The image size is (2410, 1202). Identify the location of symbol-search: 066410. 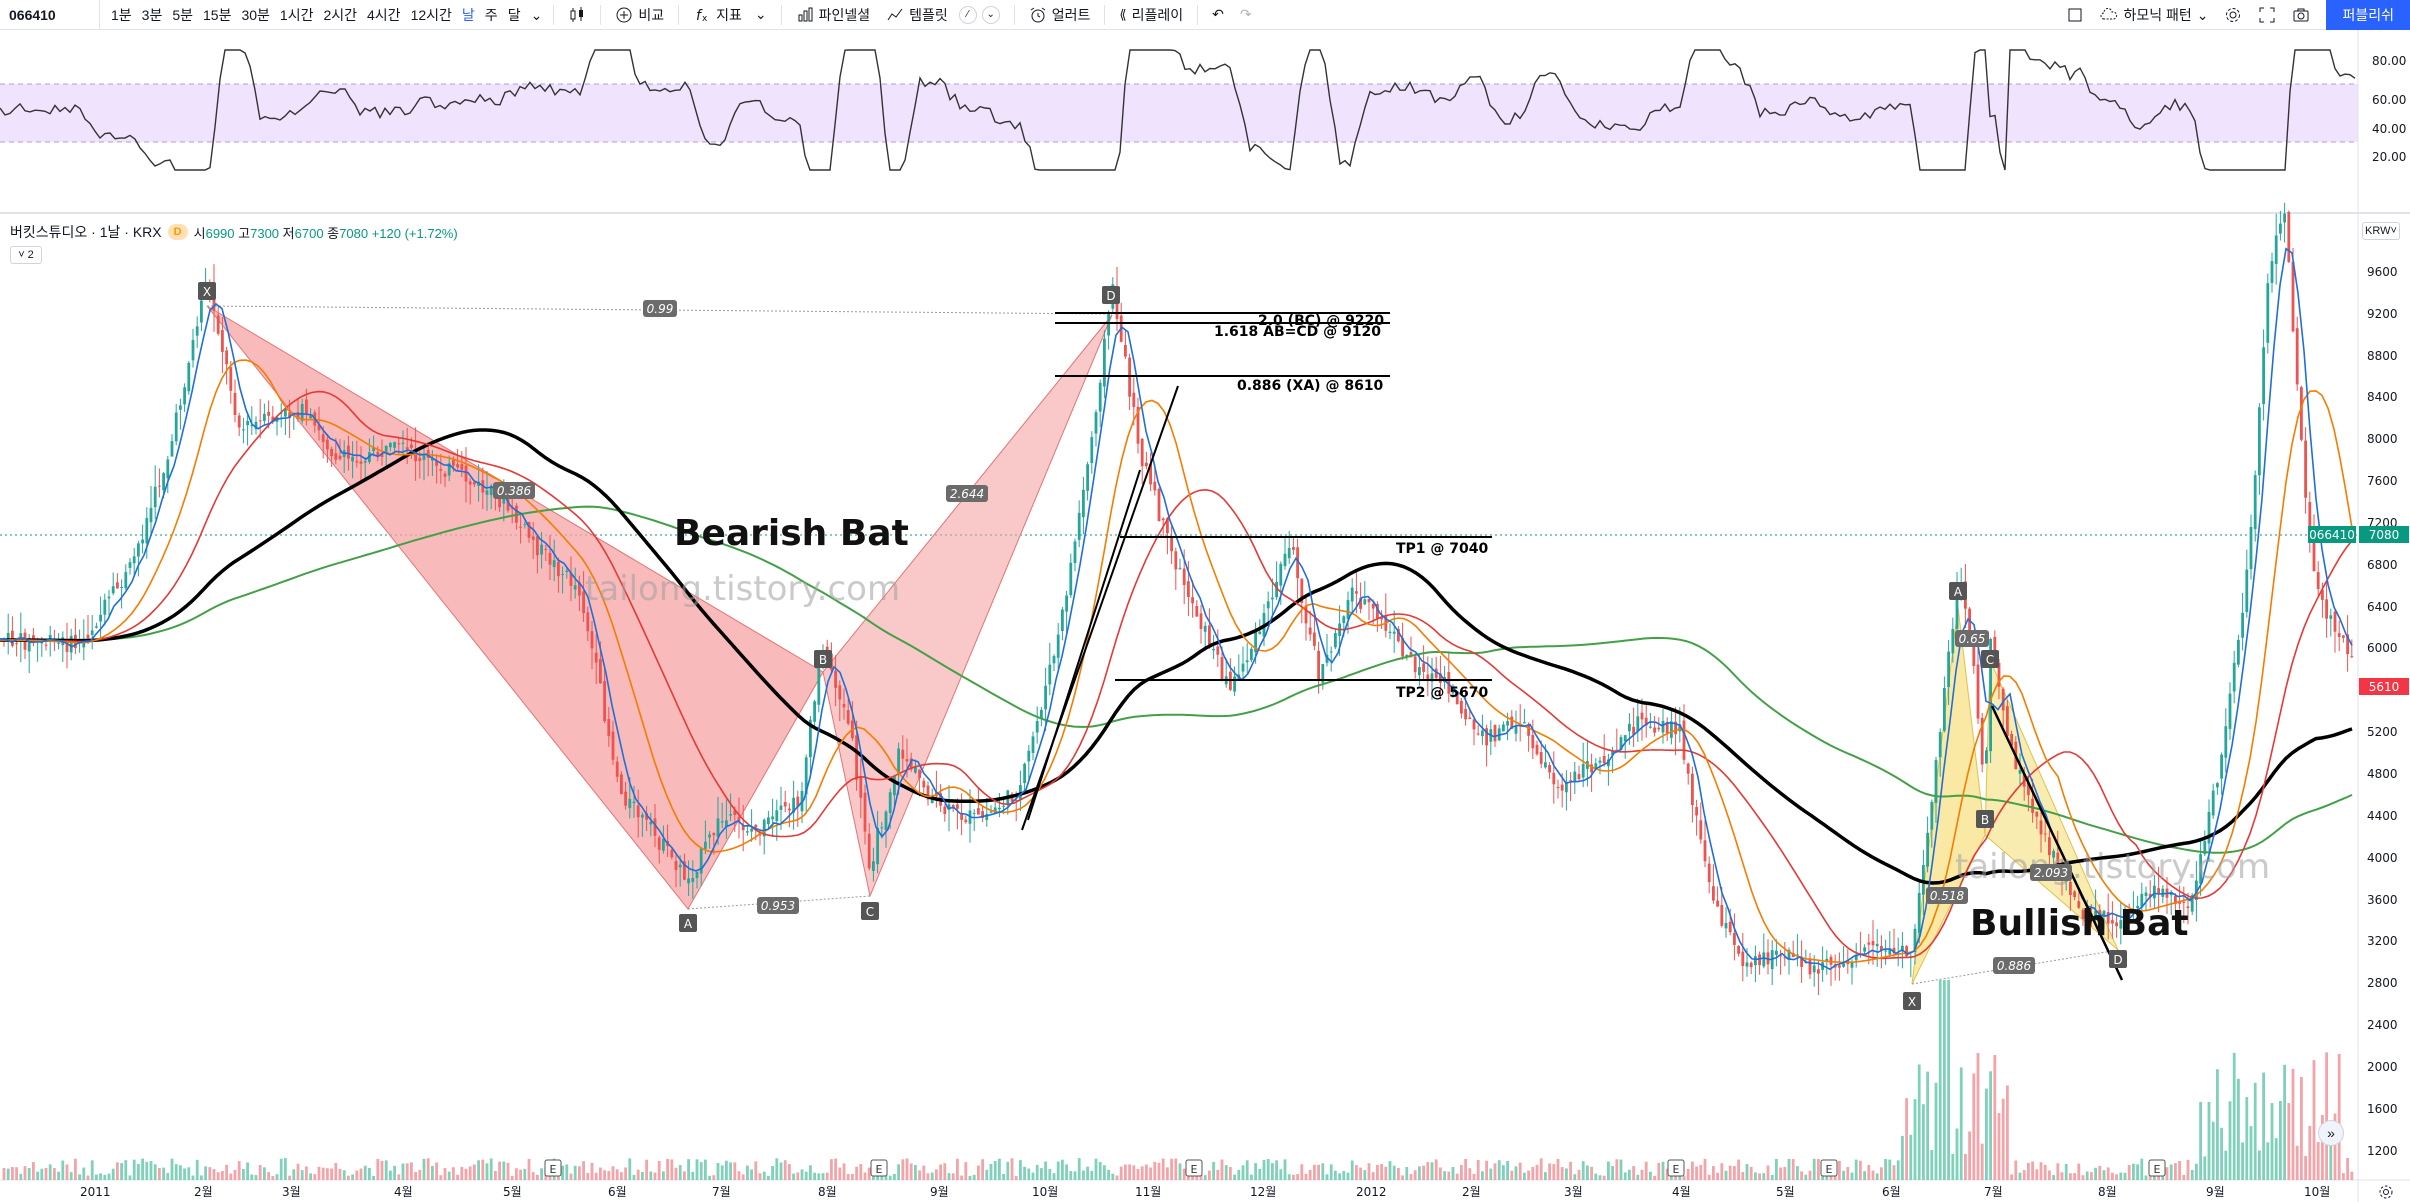
(50, 15).